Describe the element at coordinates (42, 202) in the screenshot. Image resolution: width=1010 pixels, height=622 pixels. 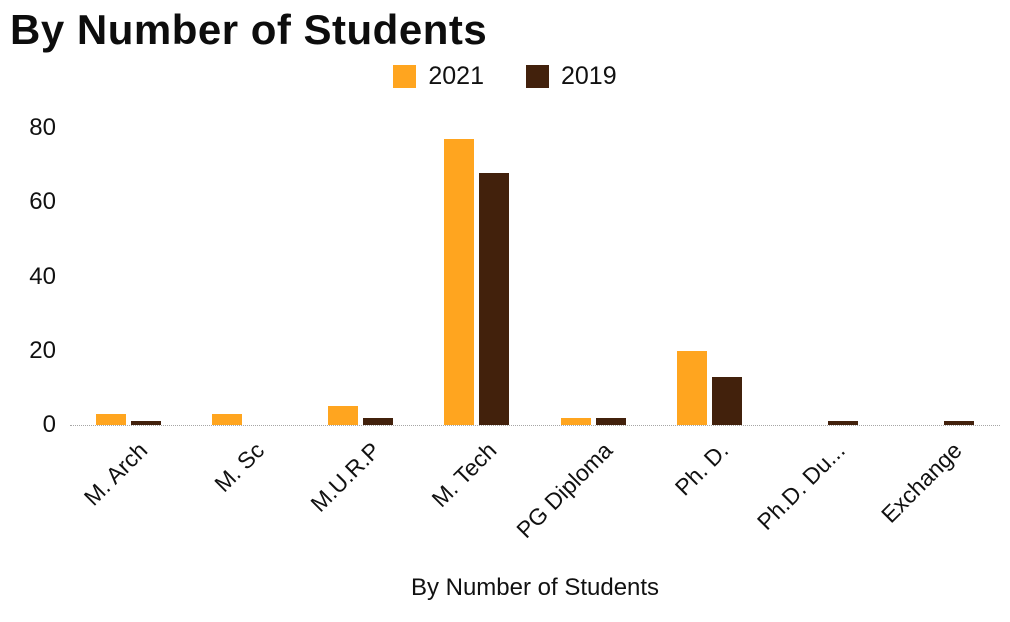
I see `y-tick-label: 60` at that location.